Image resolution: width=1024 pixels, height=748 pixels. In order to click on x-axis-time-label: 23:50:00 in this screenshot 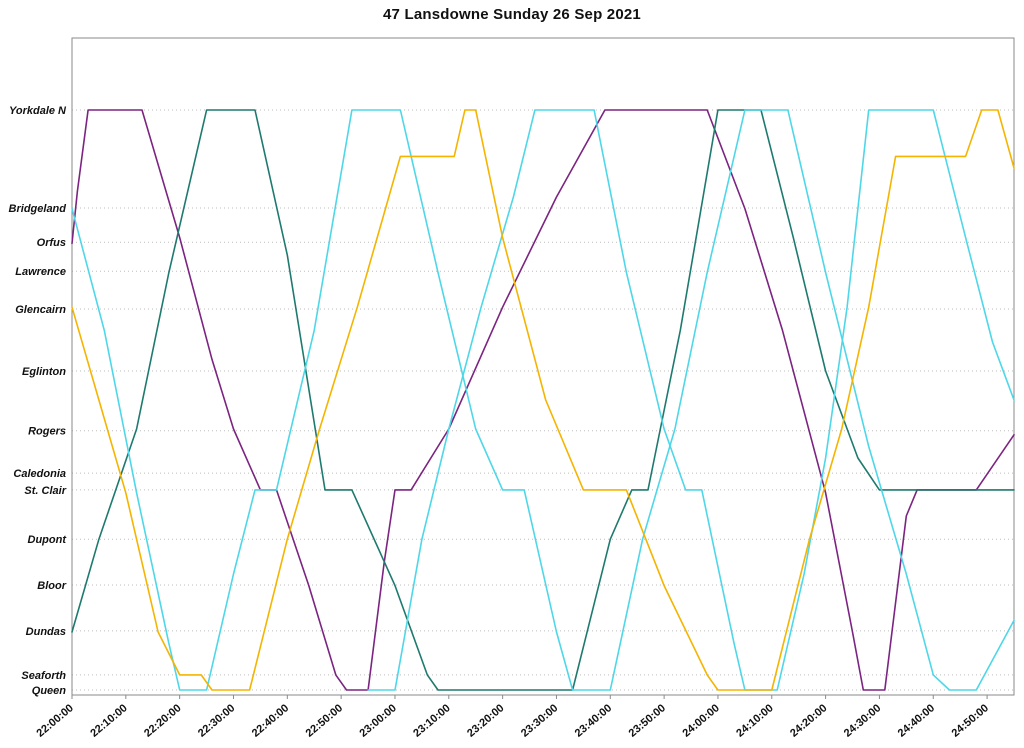, I will do `click(647, 721)`.